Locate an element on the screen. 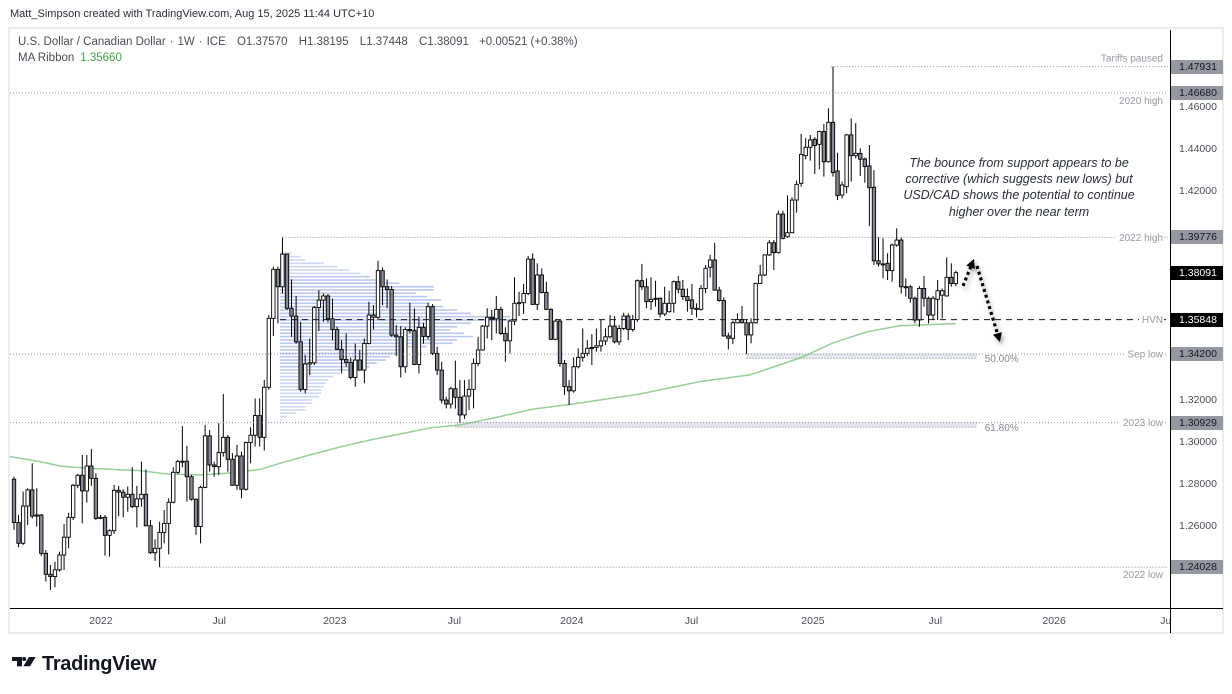 The width and height of the screenshot is (1232, 694). indicator-legend-row: MA Ribbon 1.35660 is located at coordinates (298, 58).